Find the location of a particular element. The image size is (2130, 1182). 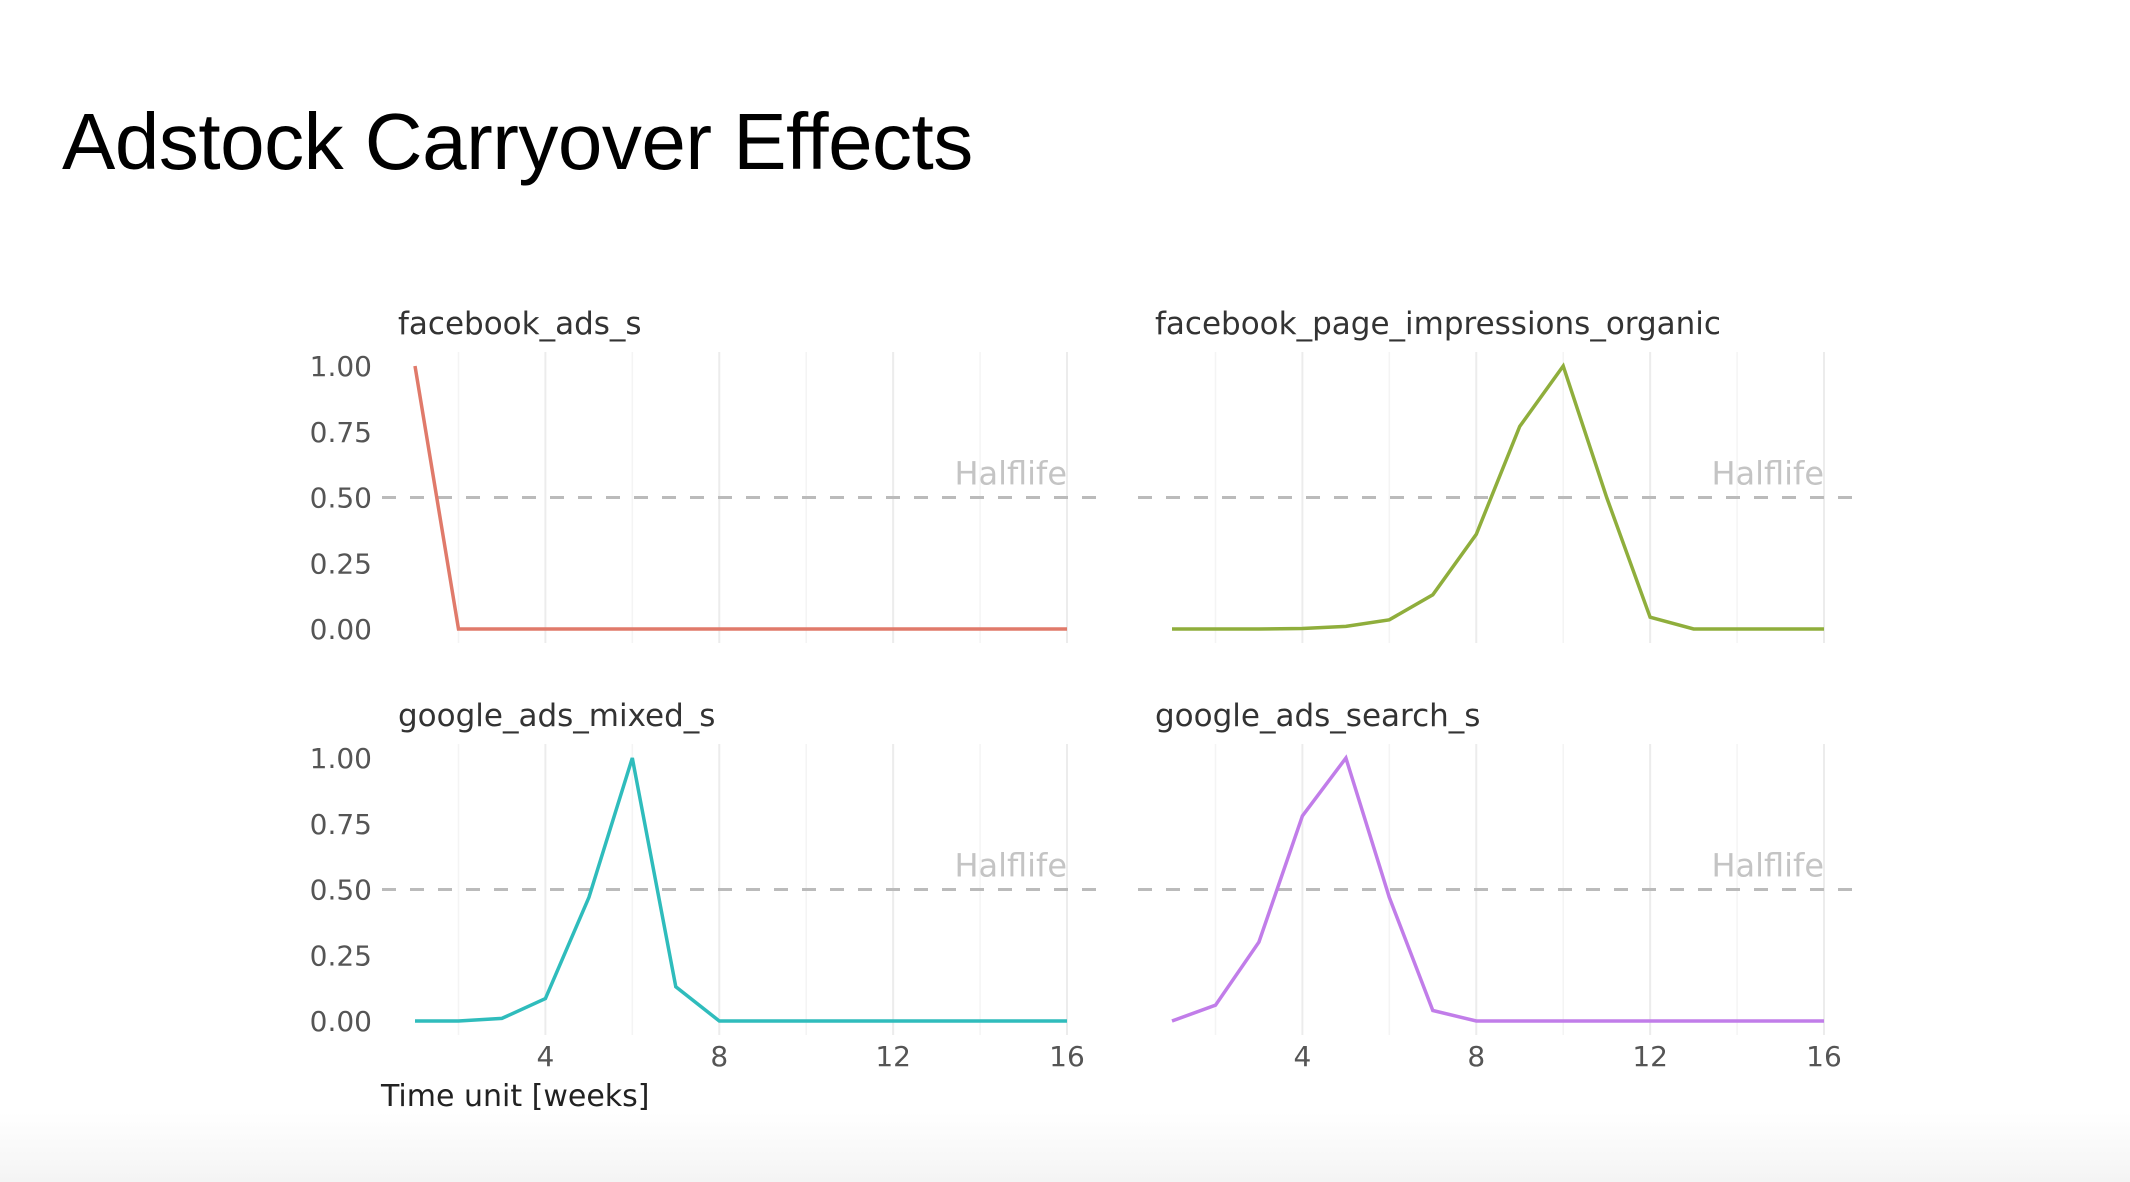

facet-title: facebook_page_impressions_organic is located at coordinates (1438, 324).